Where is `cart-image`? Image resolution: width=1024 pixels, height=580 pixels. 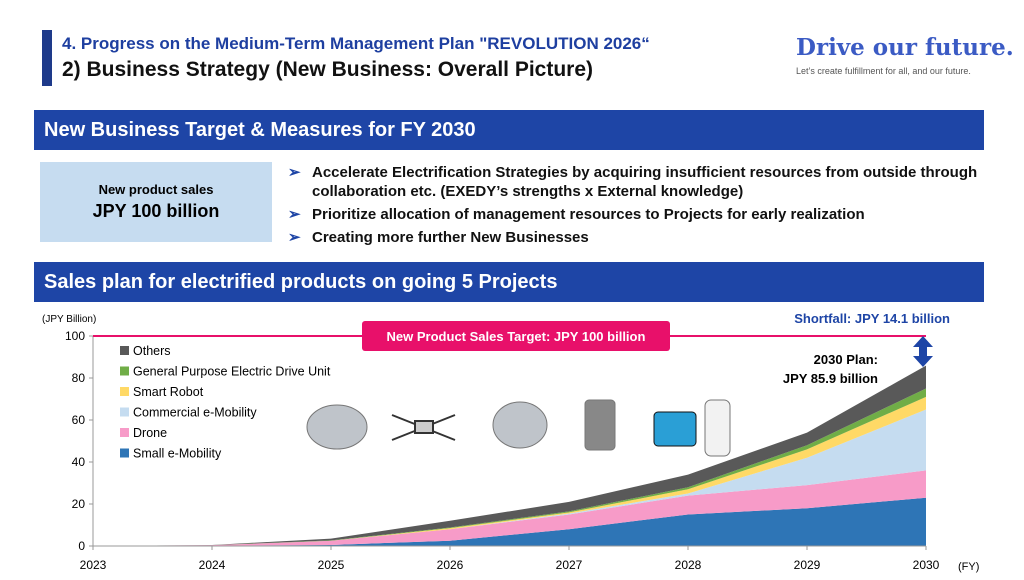
cart-image is located at coordinates (675, 429).